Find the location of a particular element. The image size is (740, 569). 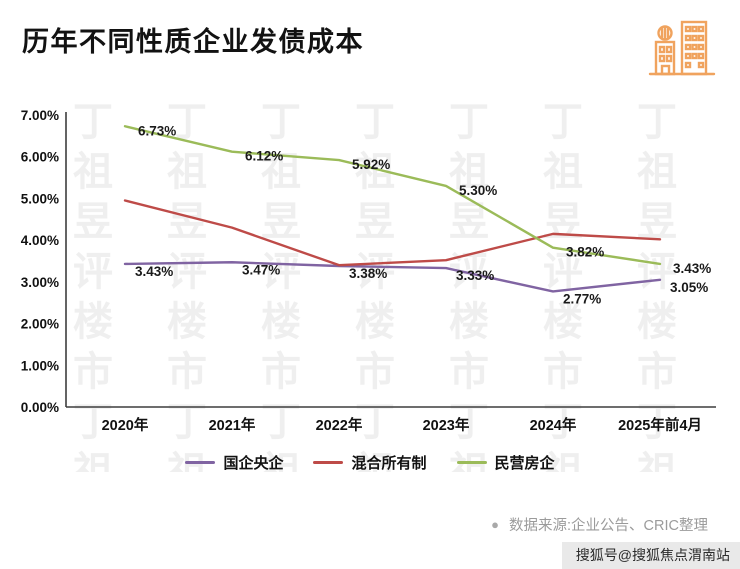

data-label: 5.92% is located at coordinates (371, 164).